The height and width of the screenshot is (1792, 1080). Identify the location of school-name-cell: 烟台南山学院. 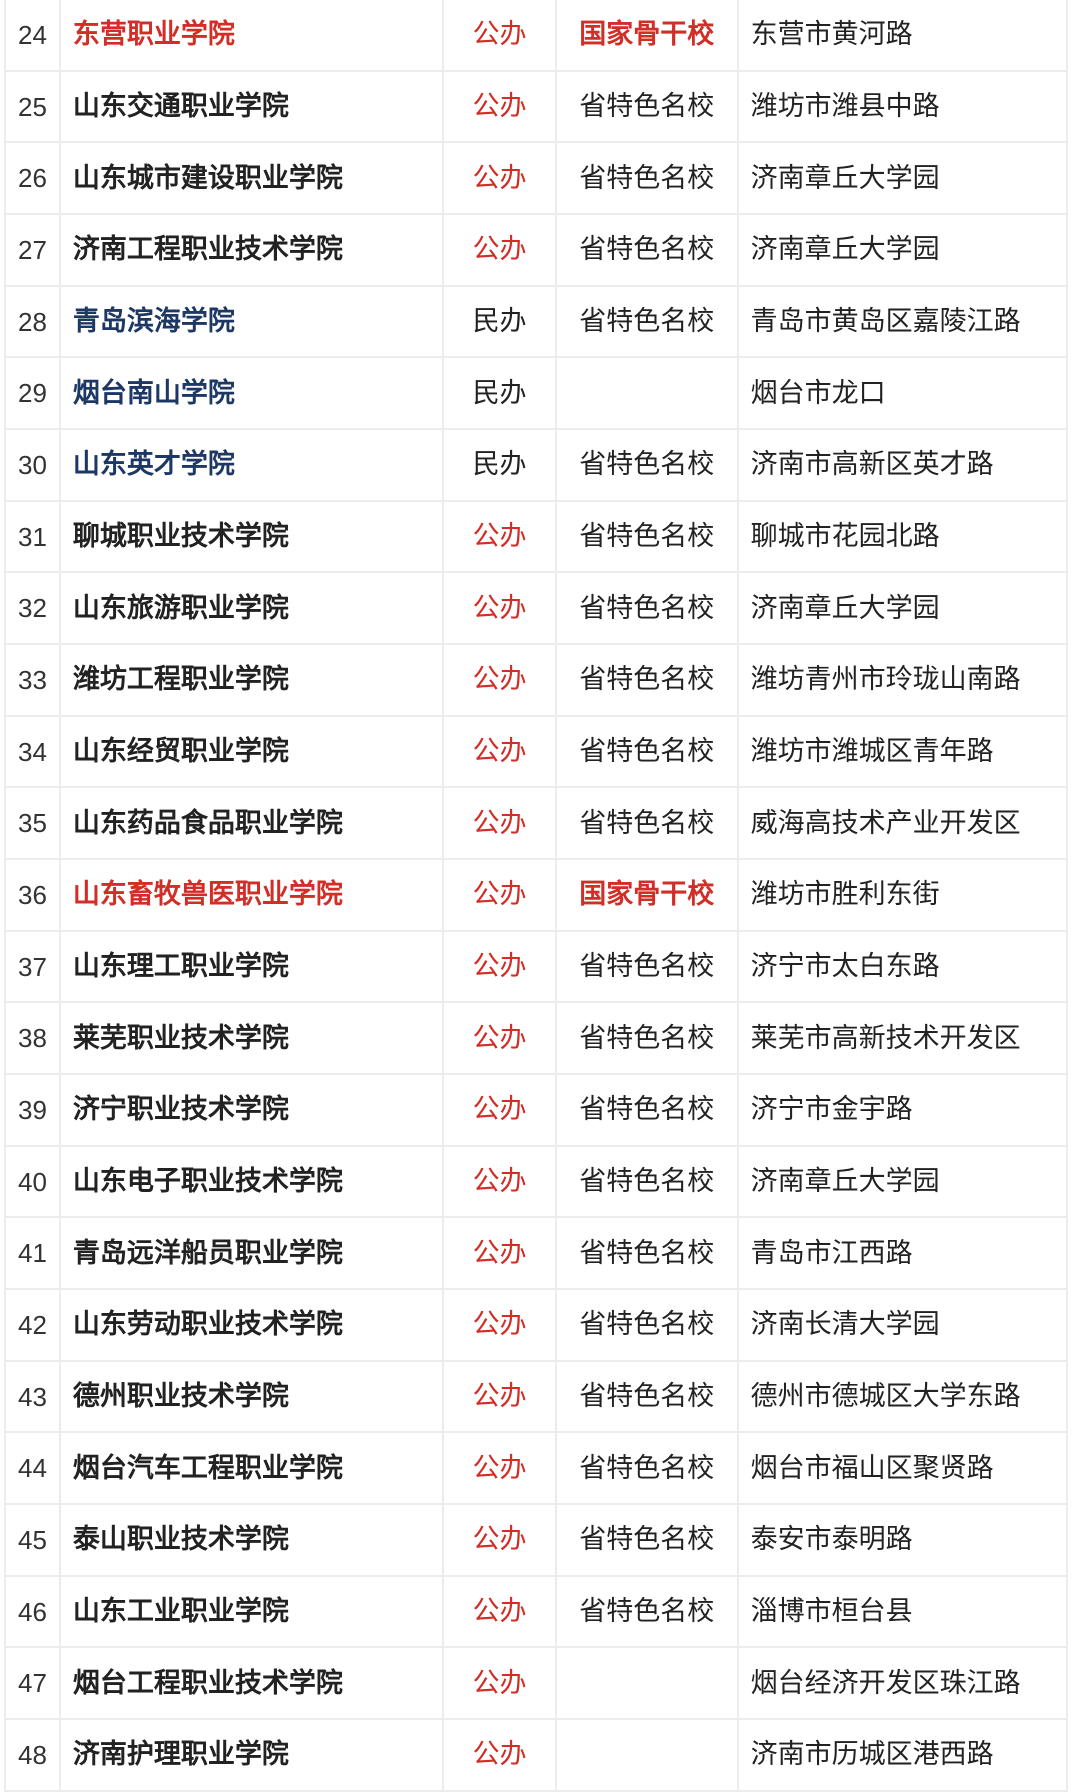
(253, 393).